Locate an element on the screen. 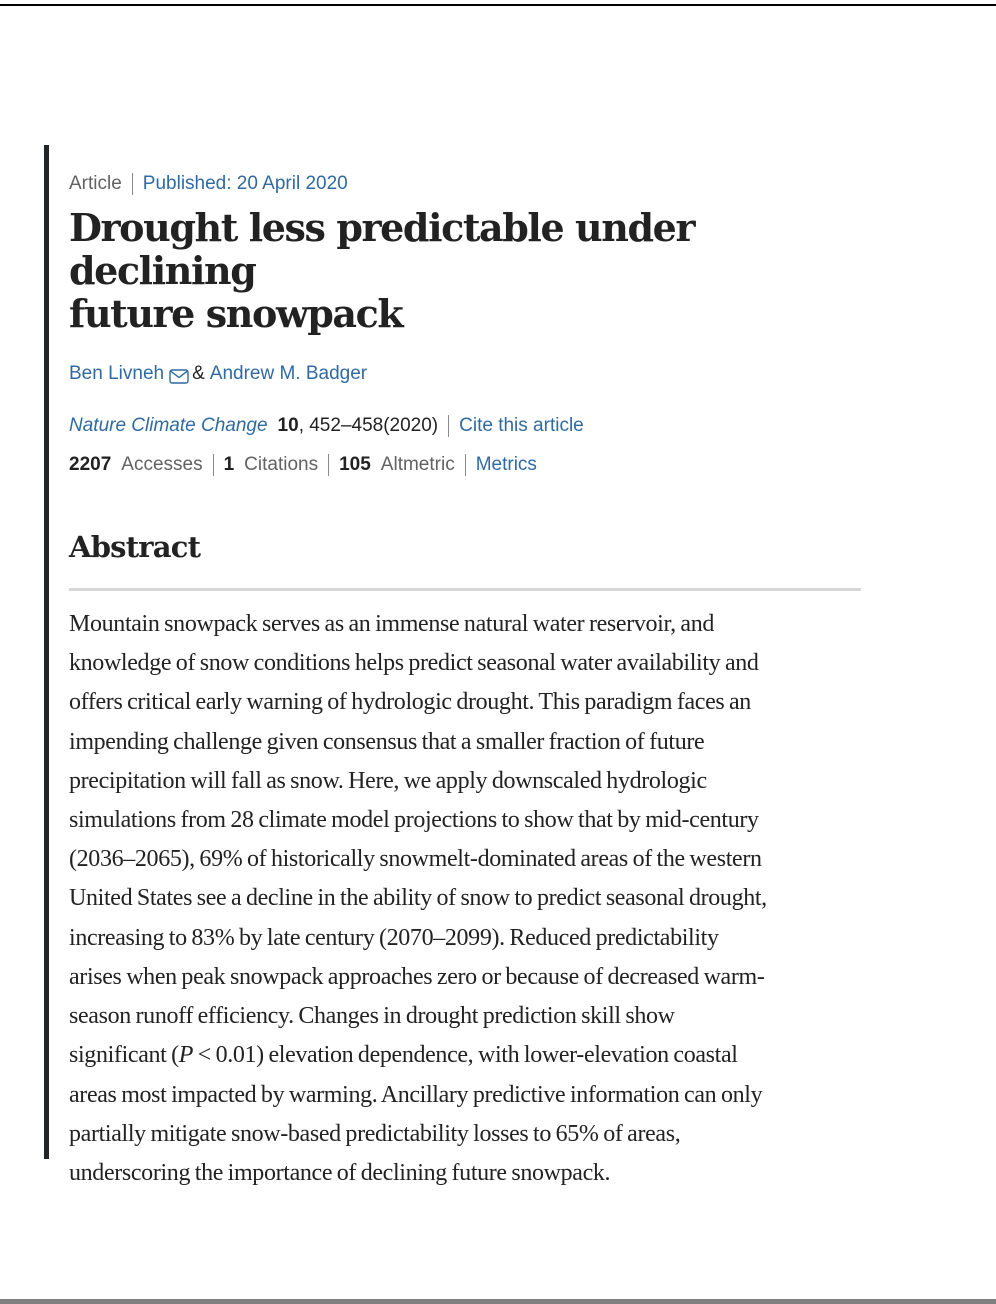  journal-pages-year: , 452–458(2020) is located at coordinates (368, 425).